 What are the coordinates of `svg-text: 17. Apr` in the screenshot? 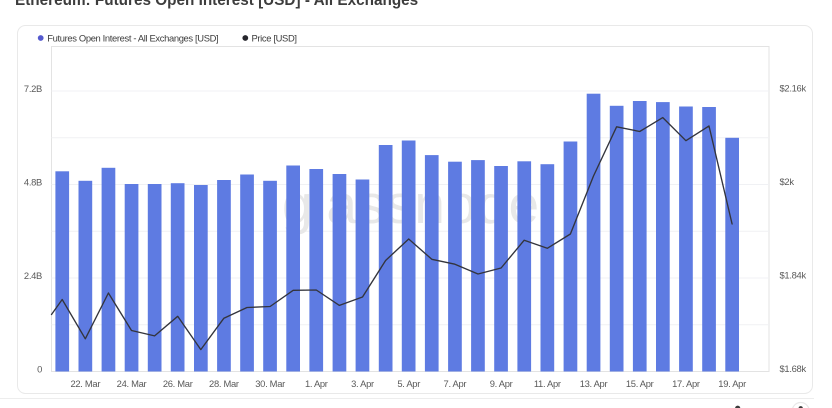 It's located at (686, 383).